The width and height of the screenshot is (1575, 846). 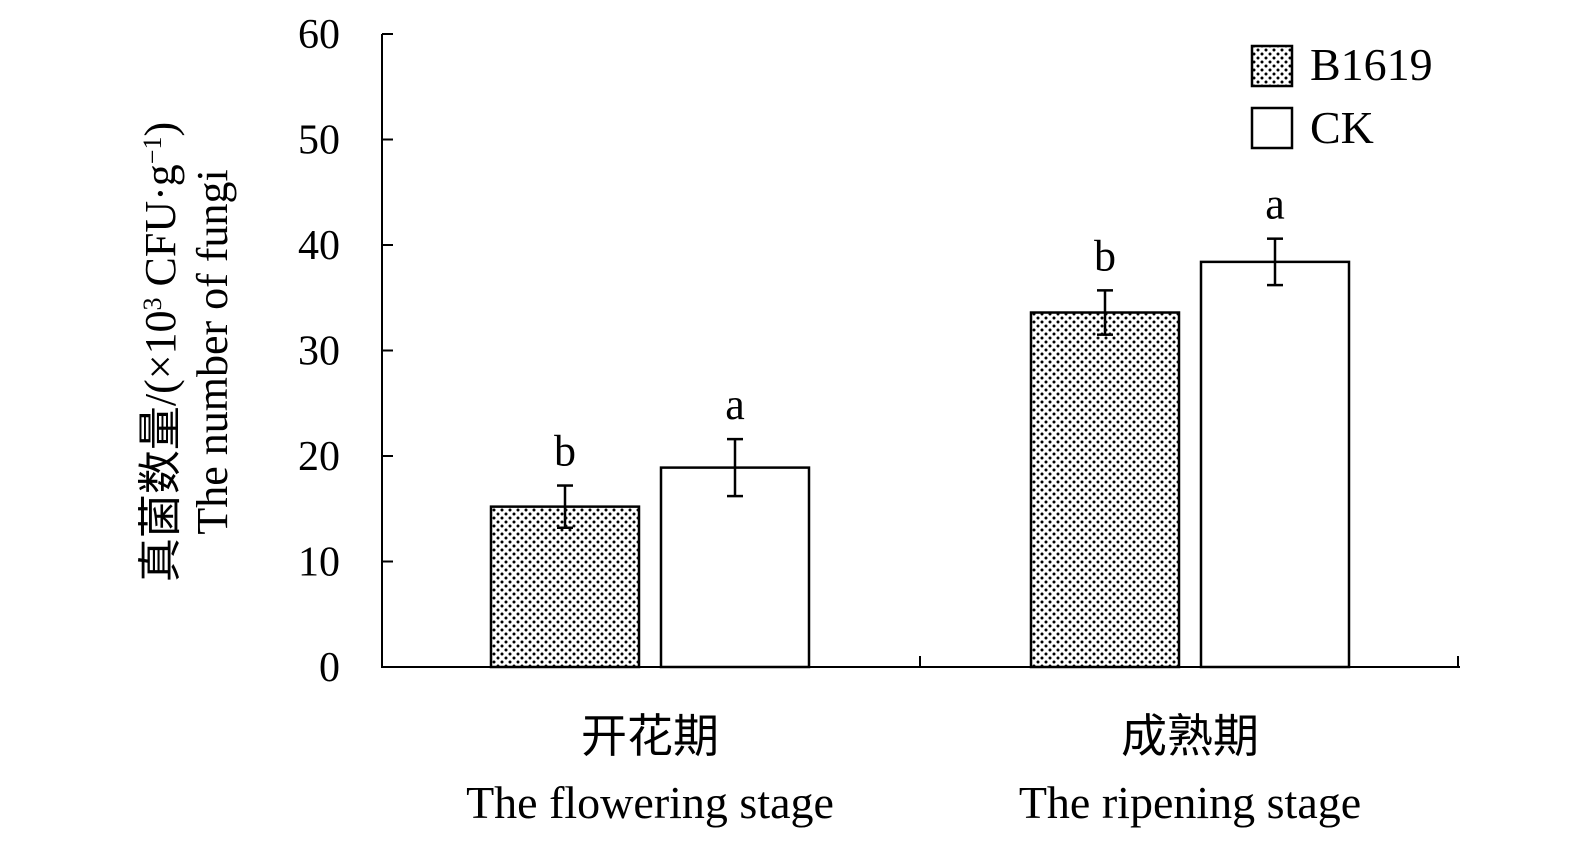 What do you see at coordinates (1272, 128) in the screenshot?
I see `legend-swatch-ck` at bounding box center [1272, 128].